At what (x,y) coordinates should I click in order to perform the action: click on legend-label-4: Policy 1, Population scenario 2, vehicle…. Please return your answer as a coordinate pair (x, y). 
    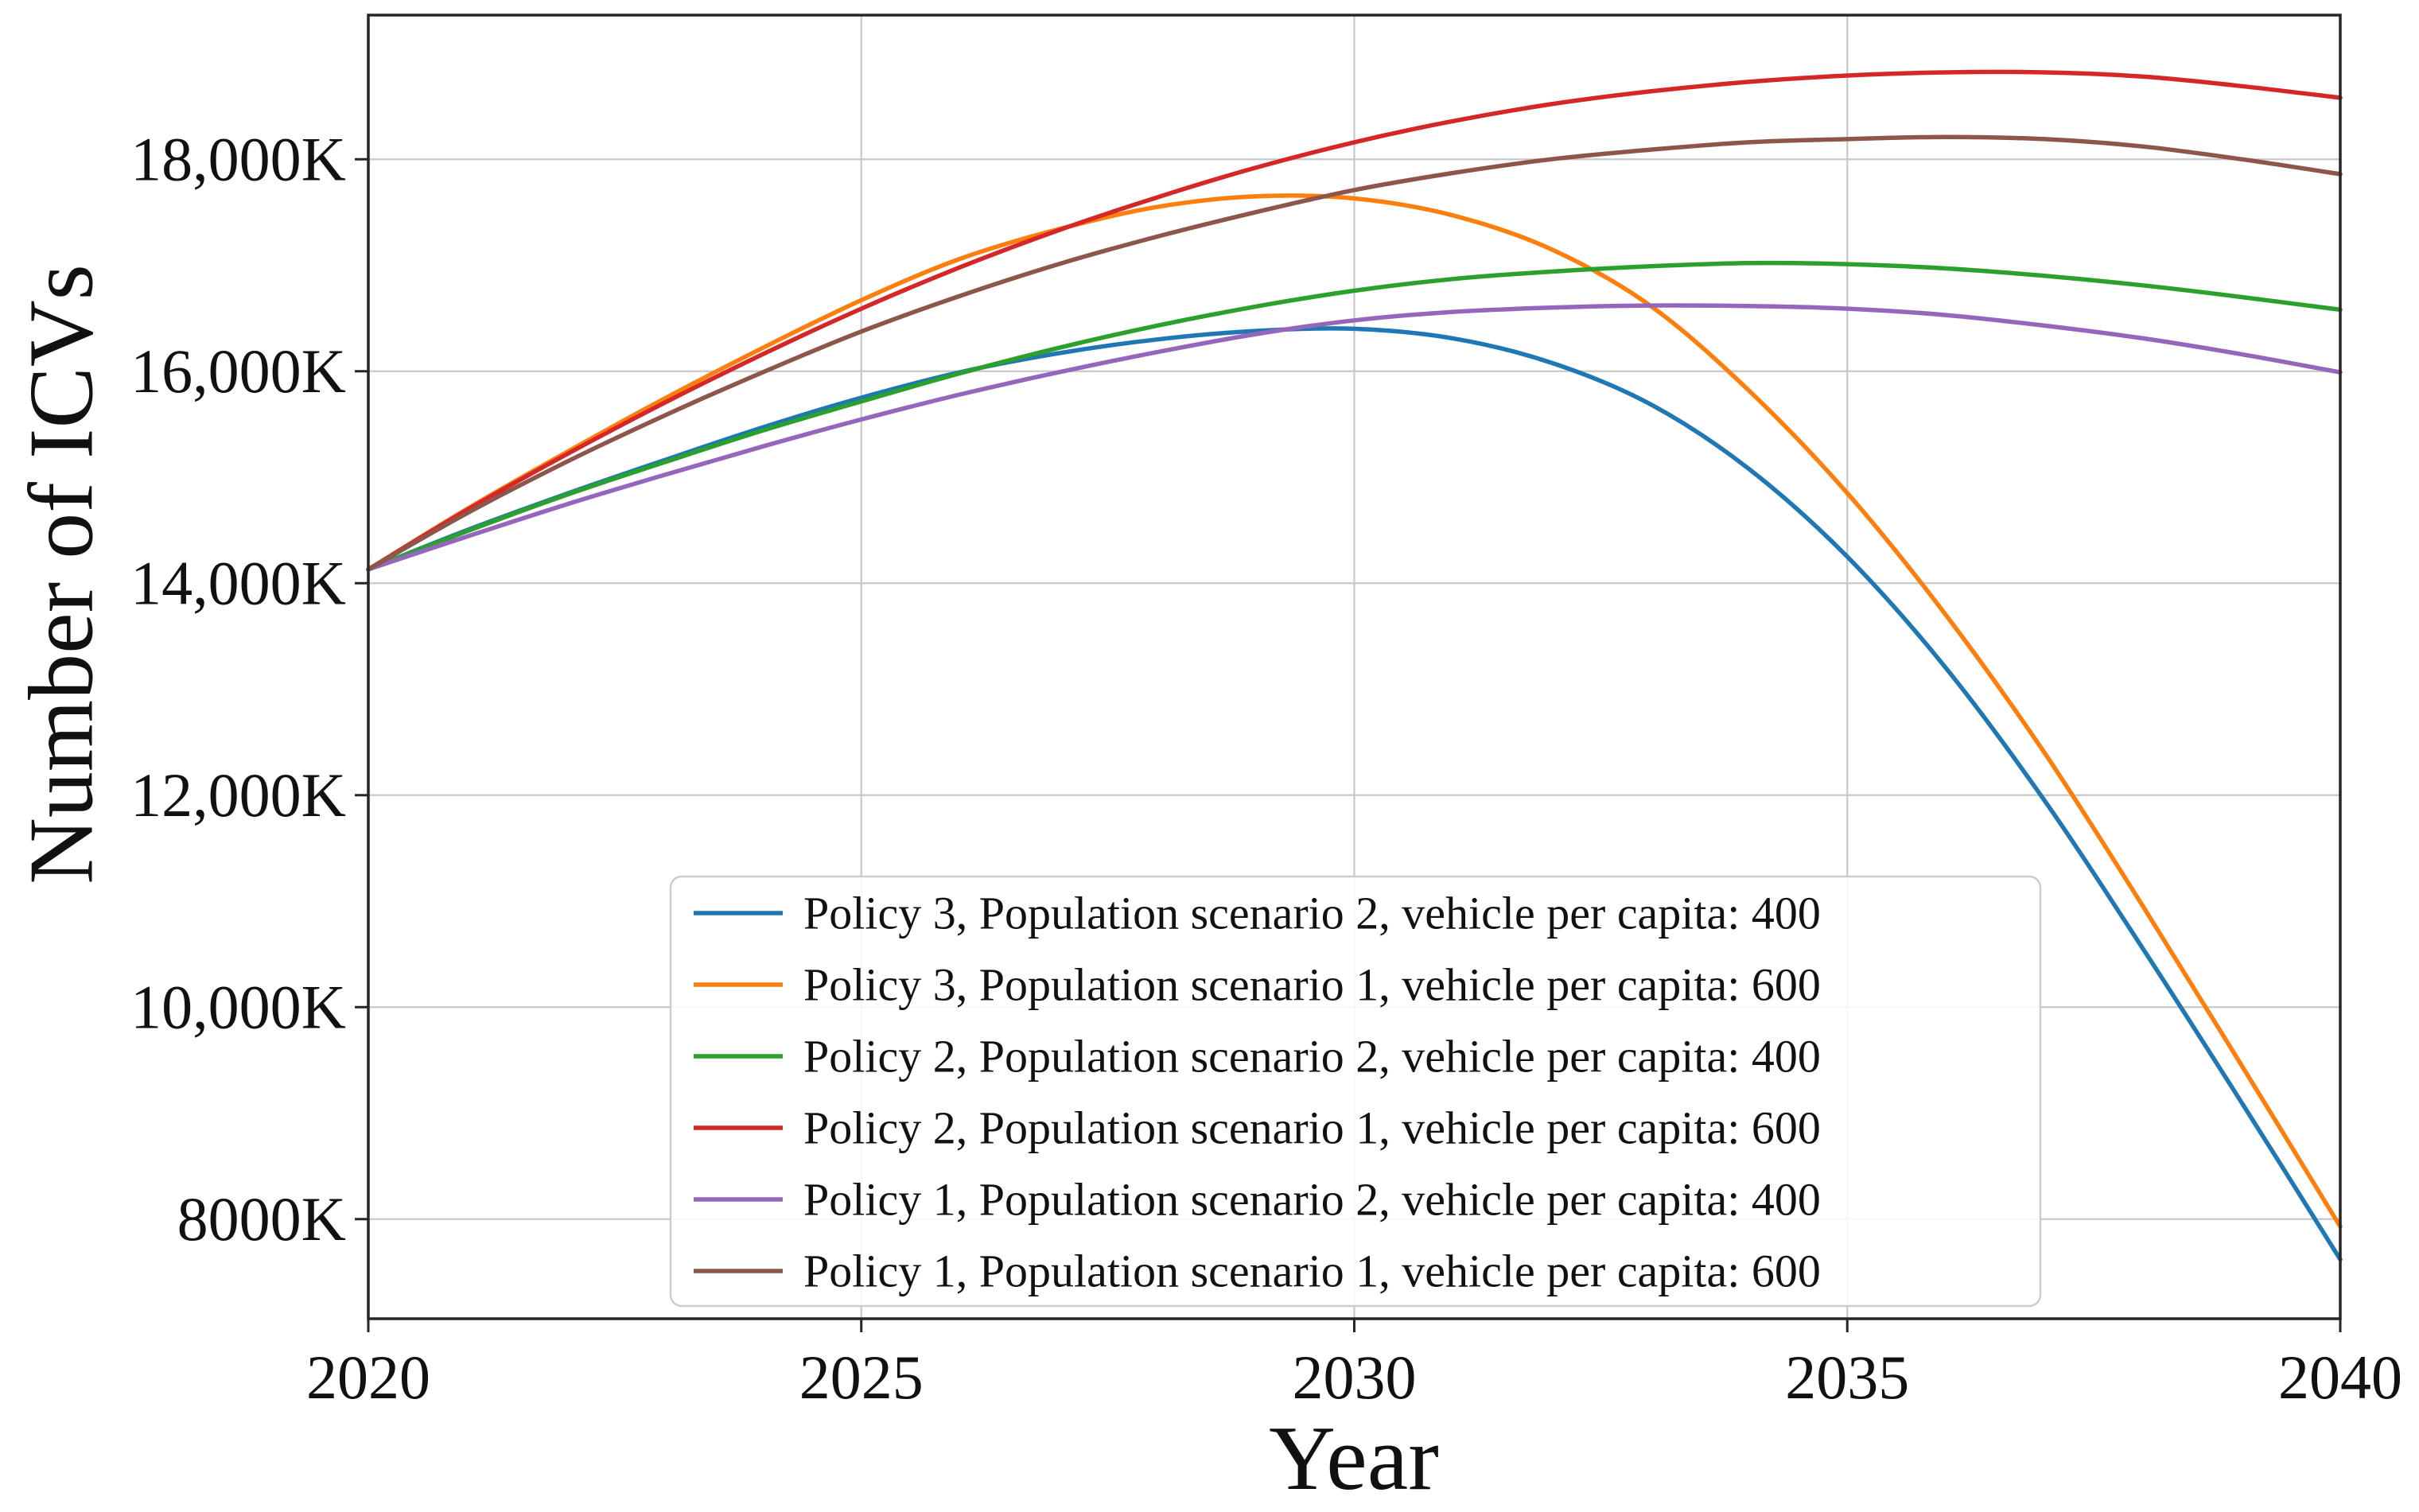
    Looking at the image, I should click on (1312, 1200).